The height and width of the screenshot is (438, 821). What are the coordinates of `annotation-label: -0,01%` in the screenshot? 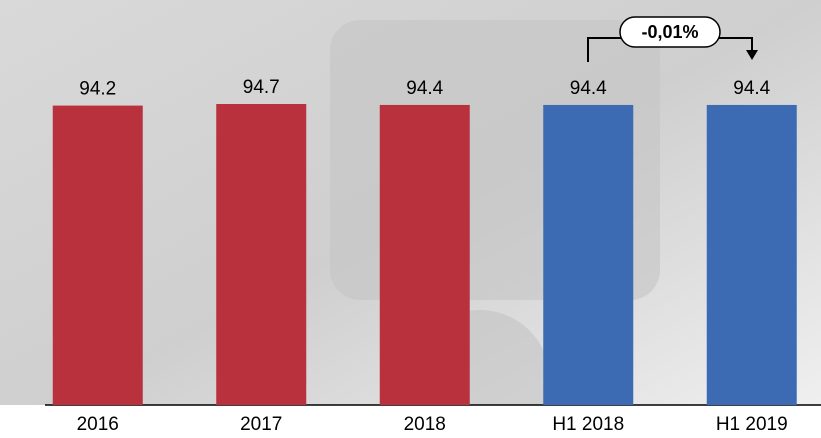 It's located at (669, 32).